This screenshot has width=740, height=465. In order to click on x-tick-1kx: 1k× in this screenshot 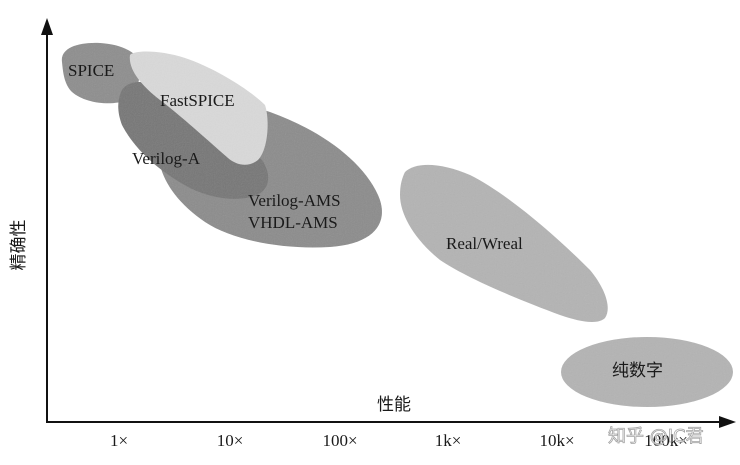, I will do `click(448, 440)`.